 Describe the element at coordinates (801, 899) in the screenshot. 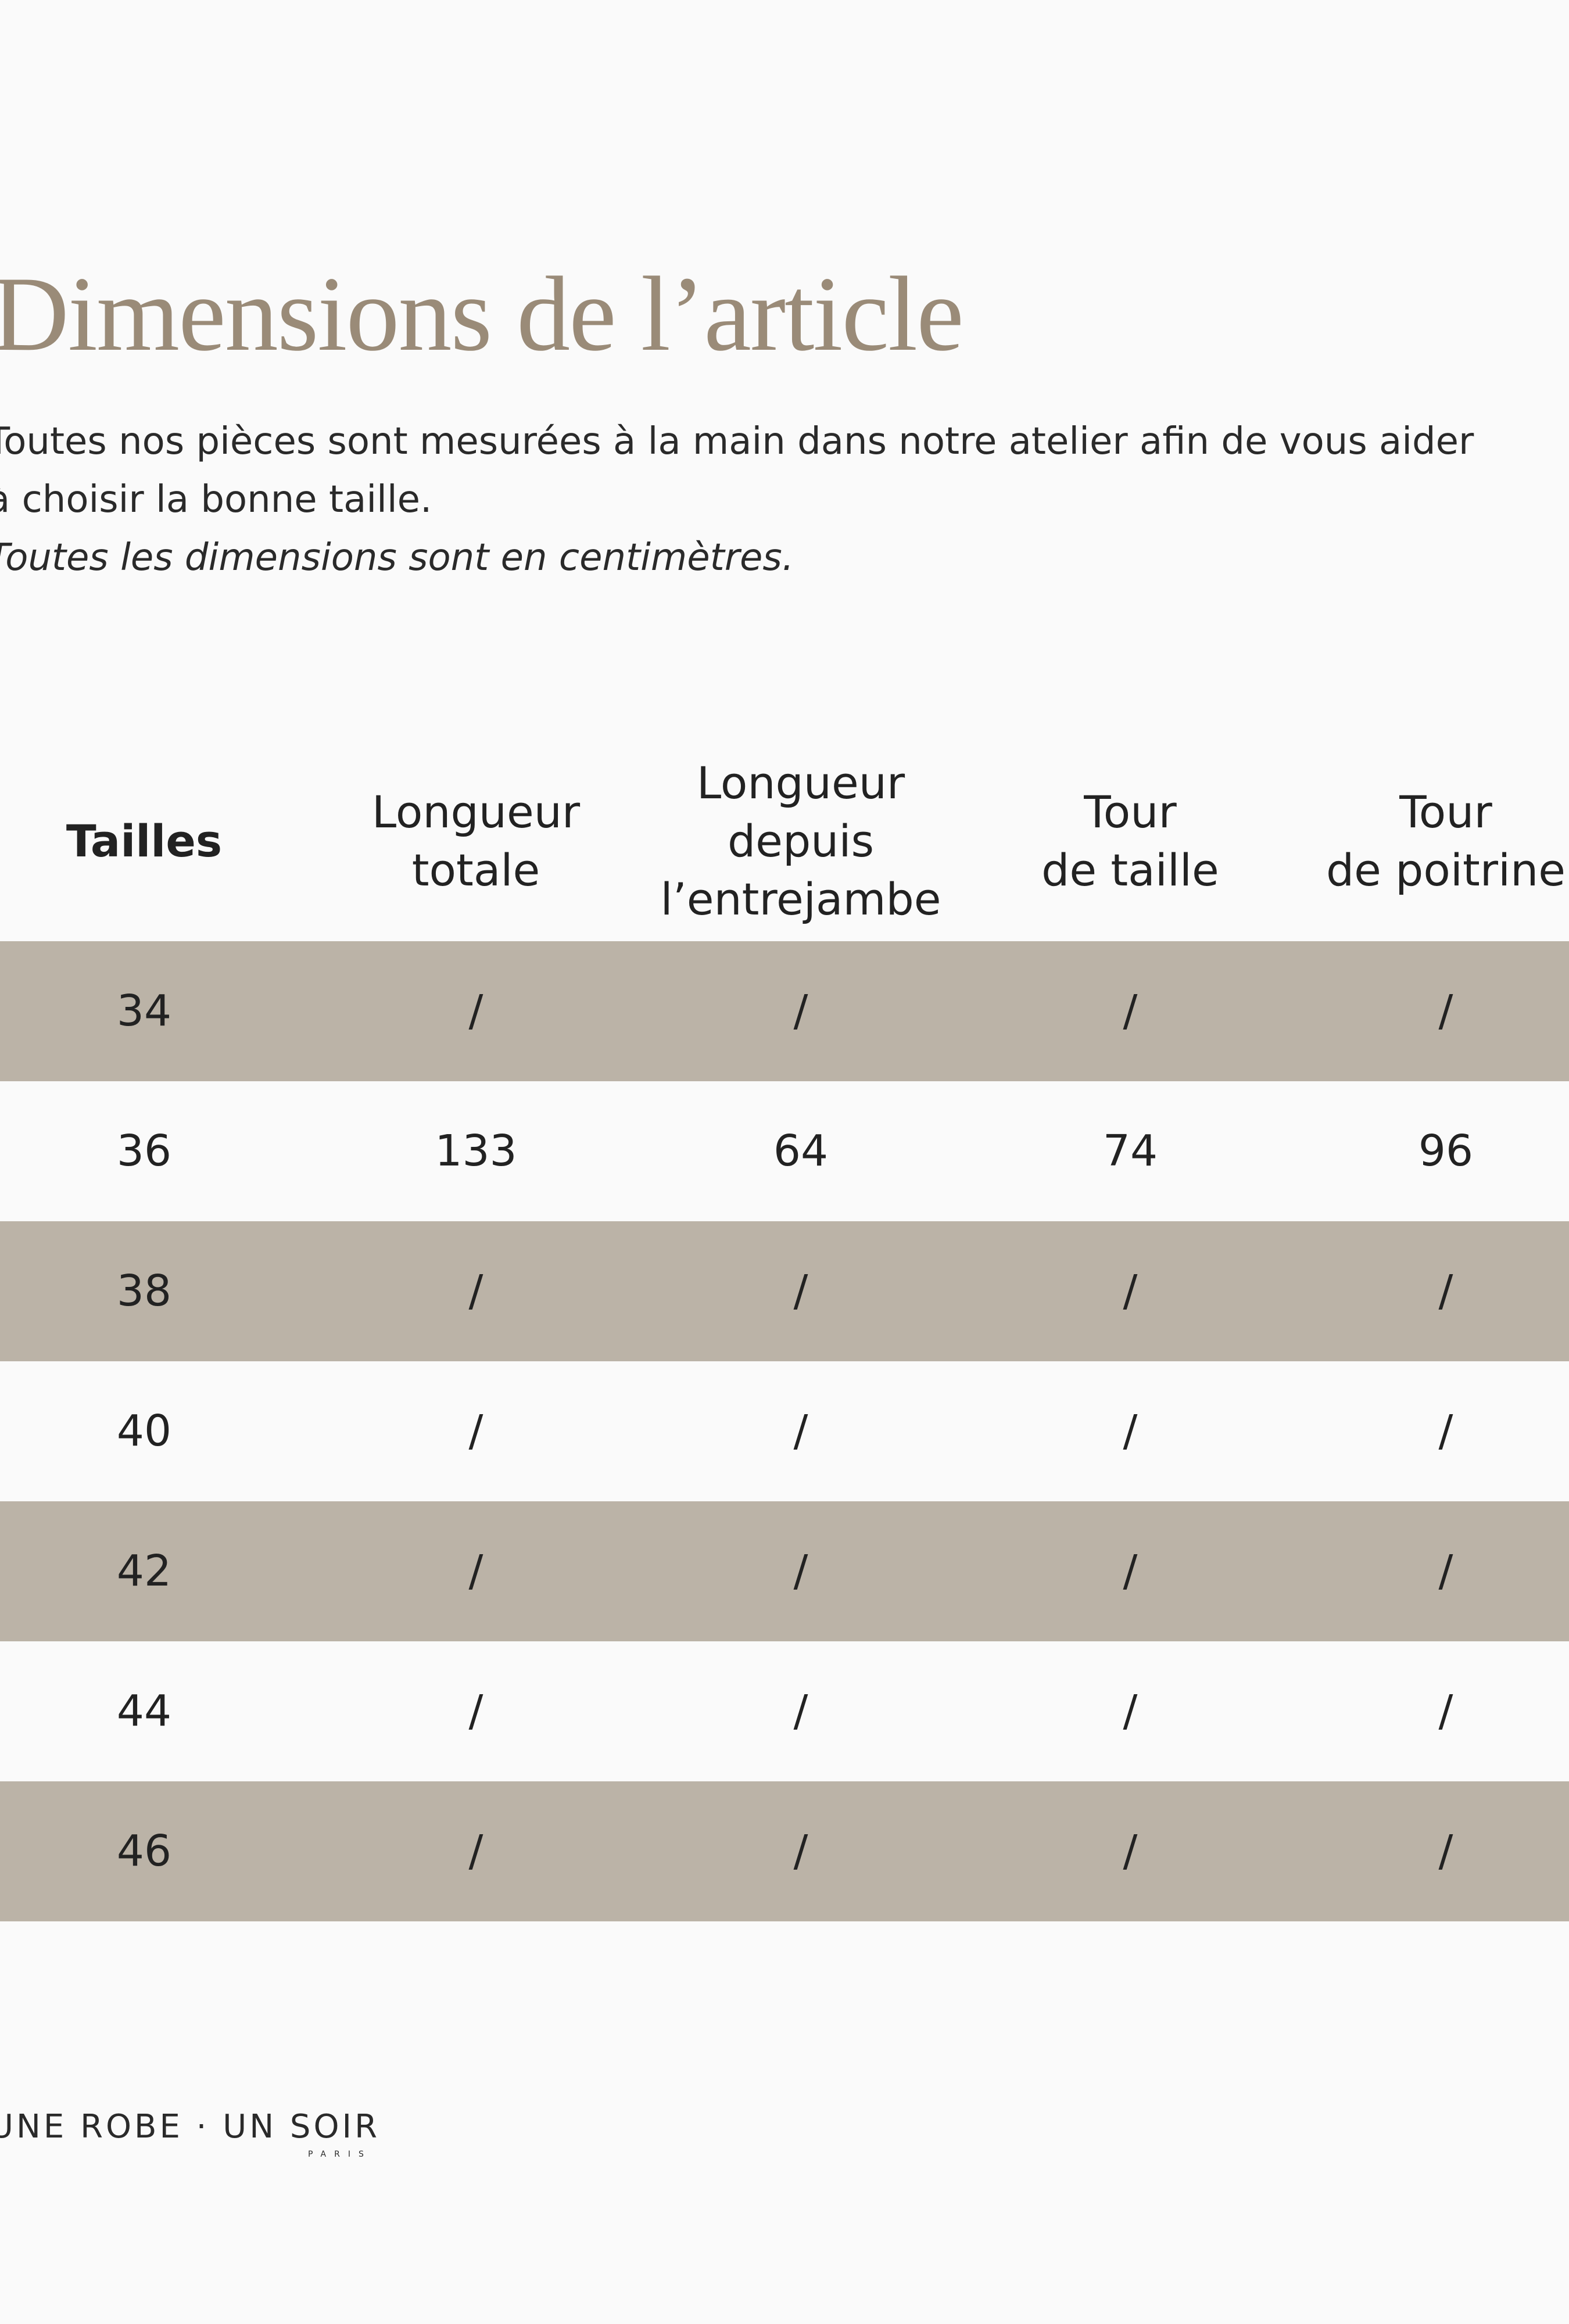

I see `header-line: l’entrejambe` at that location.